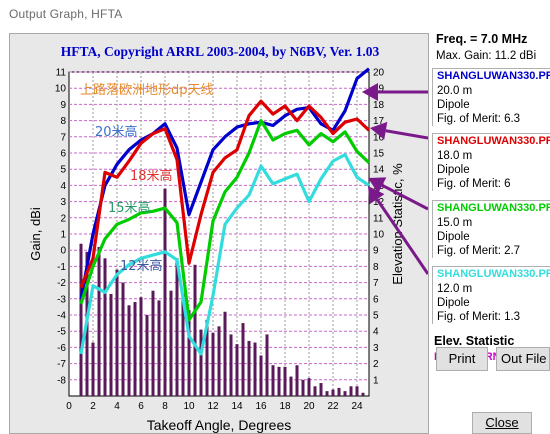  I want to click on y-right-axis-label: Elevation Statistic, %, so click(397, 224).